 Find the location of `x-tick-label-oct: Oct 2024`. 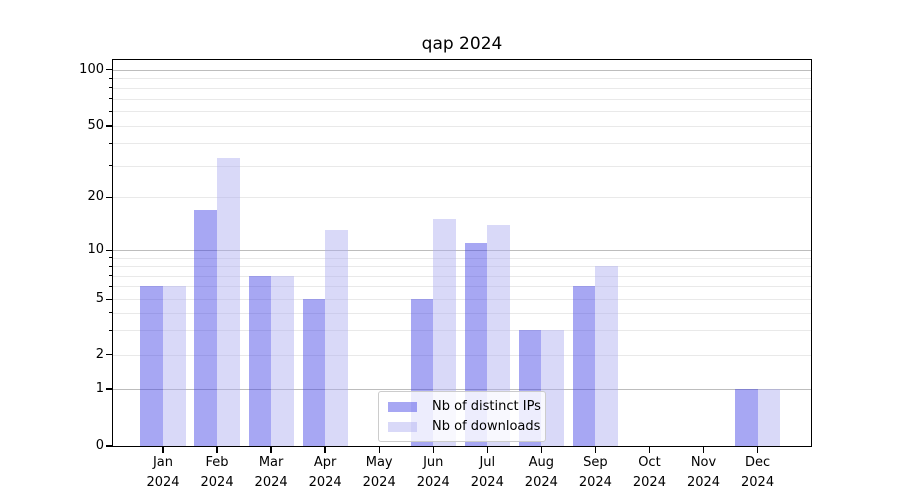

x-tick-label-oct: Oct 2024 is located at coordinates (649, 472).